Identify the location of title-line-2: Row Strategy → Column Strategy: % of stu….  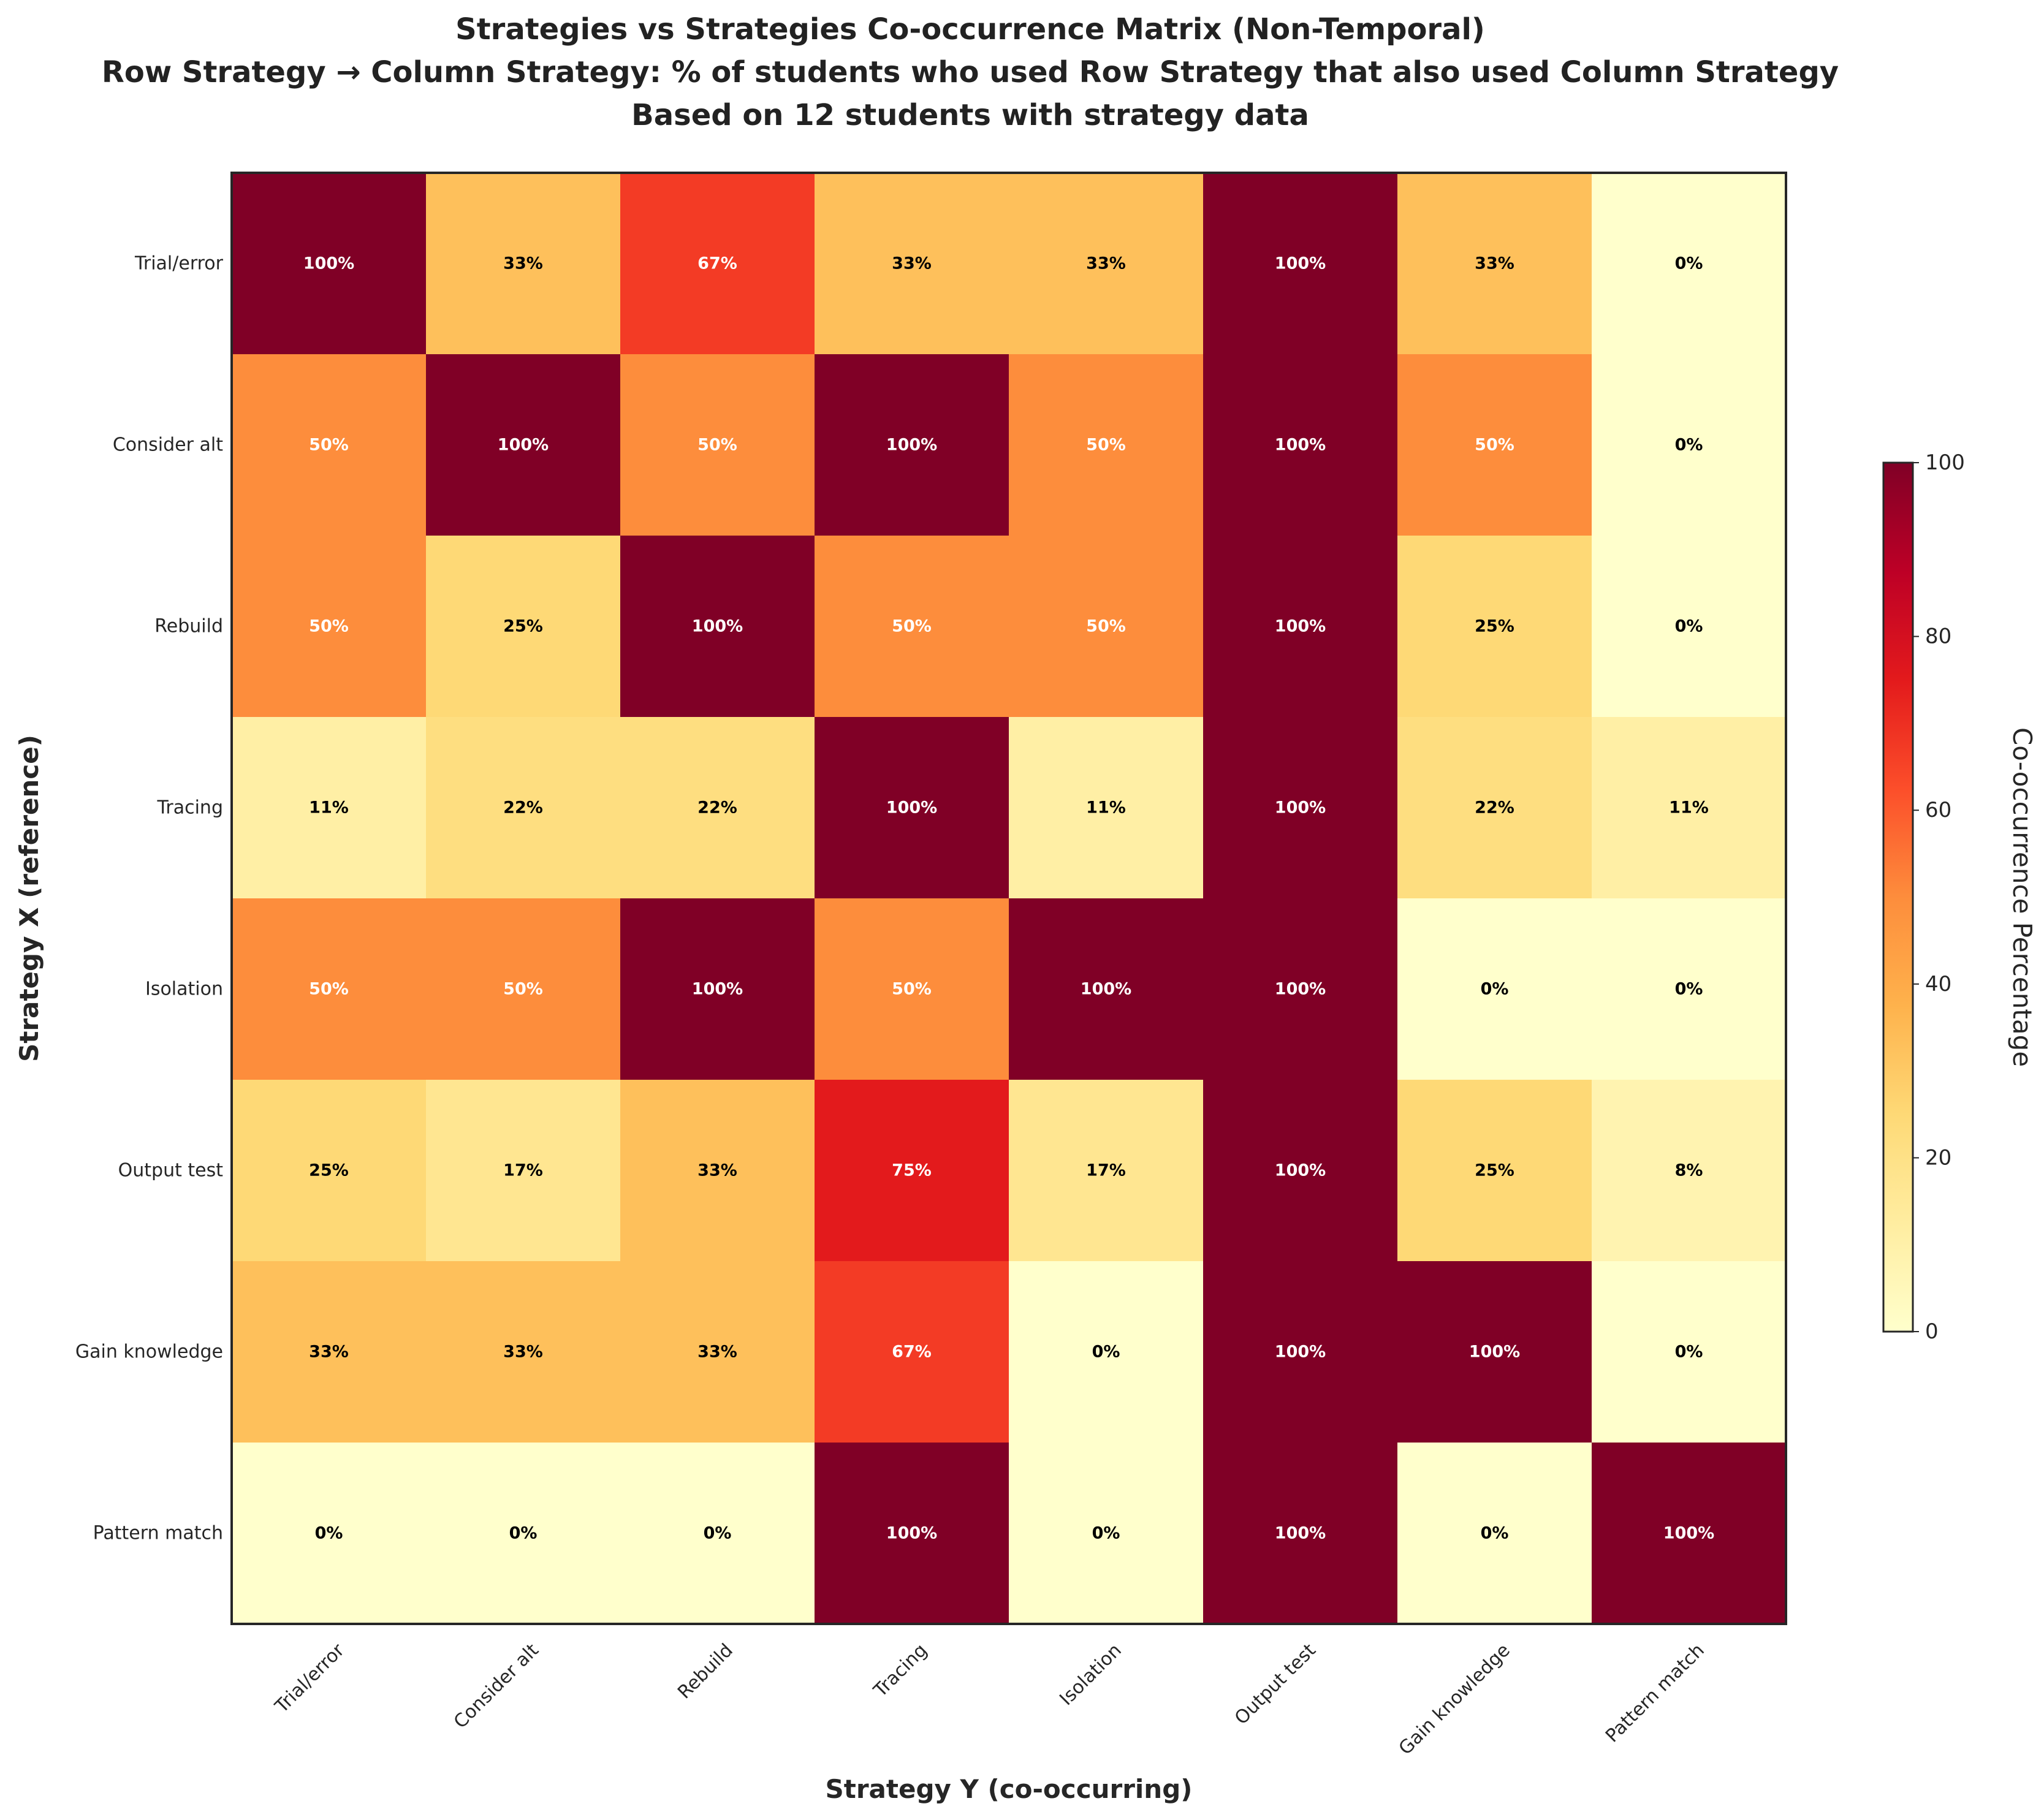
(970, 72).